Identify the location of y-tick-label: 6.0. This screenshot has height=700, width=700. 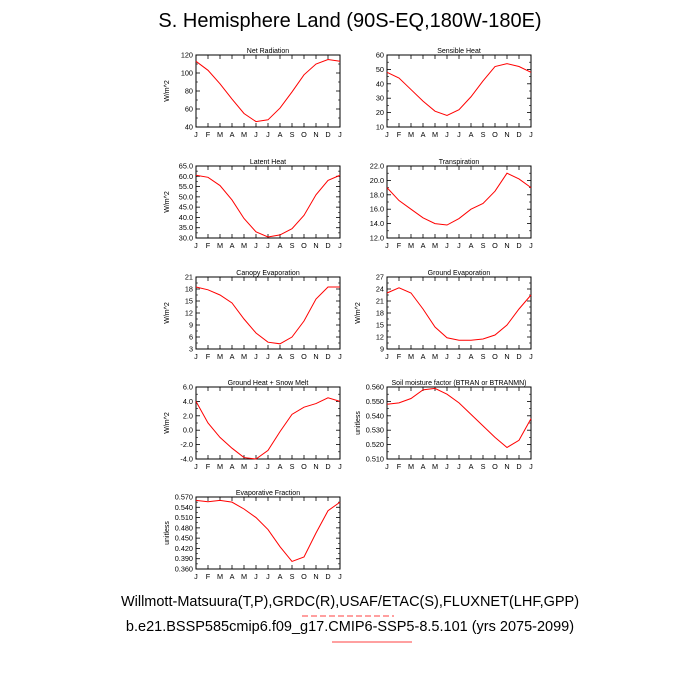
(188, 387).